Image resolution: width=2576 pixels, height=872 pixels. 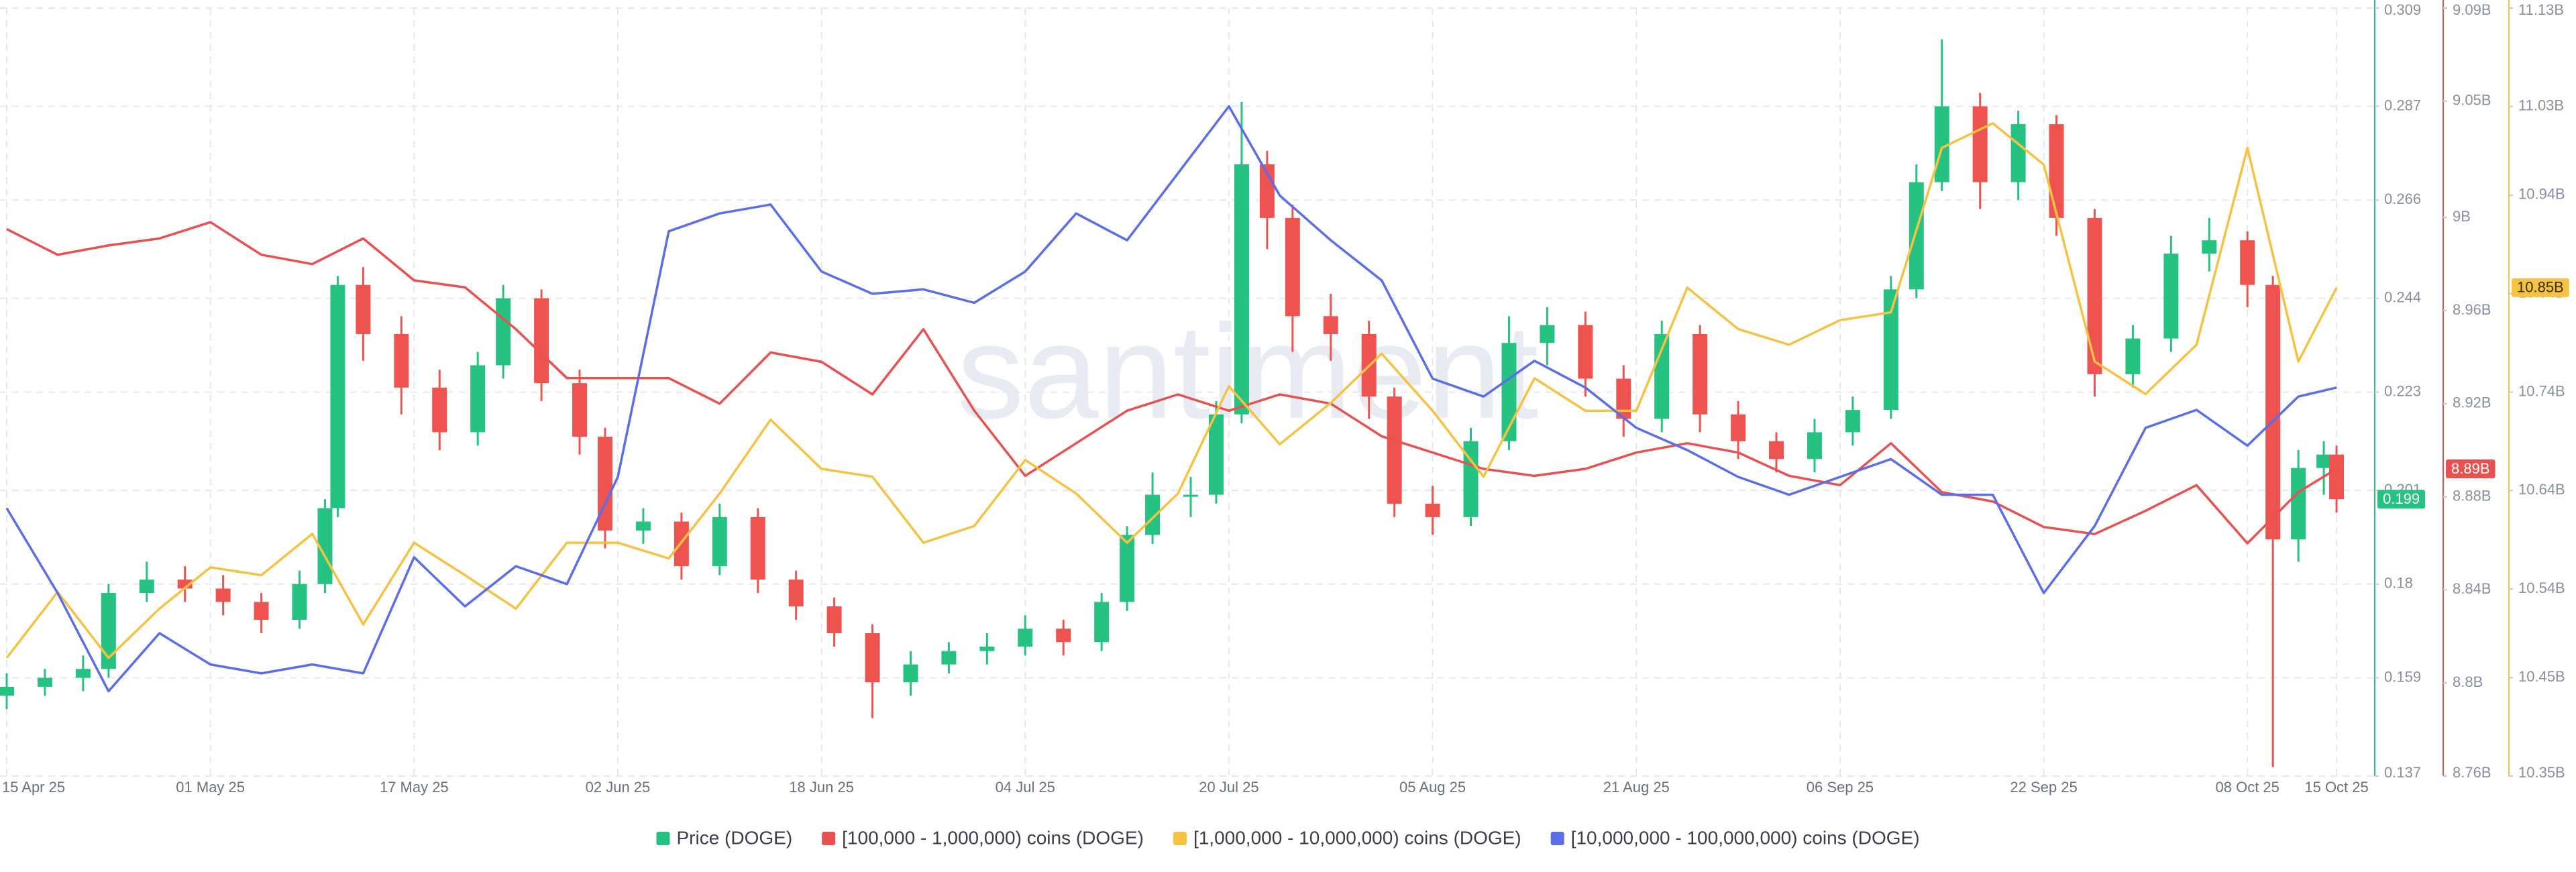 What do you see at coordinates (1840, 788) in the screenshot?
I see `x-tick-label: 06 Sep 25` at bounding box center [1840, 788].